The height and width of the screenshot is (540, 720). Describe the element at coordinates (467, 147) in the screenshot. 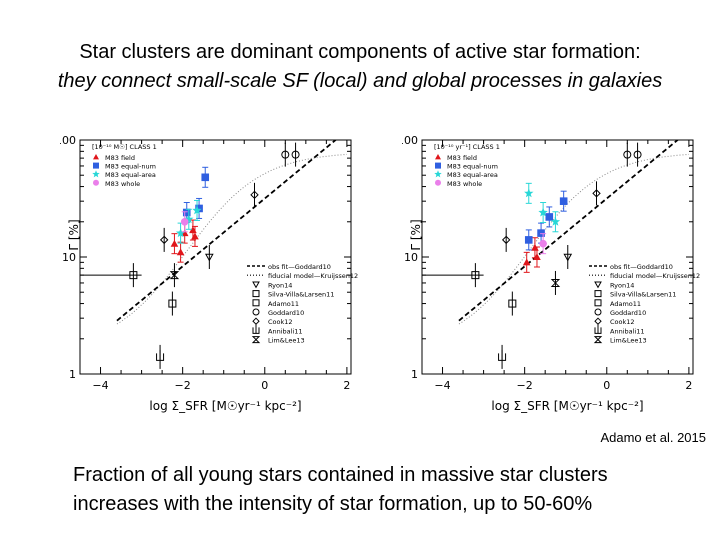

I see `inset-label: [10⁻¹⁰ yr⁻¹] CLASS 1` at that location.